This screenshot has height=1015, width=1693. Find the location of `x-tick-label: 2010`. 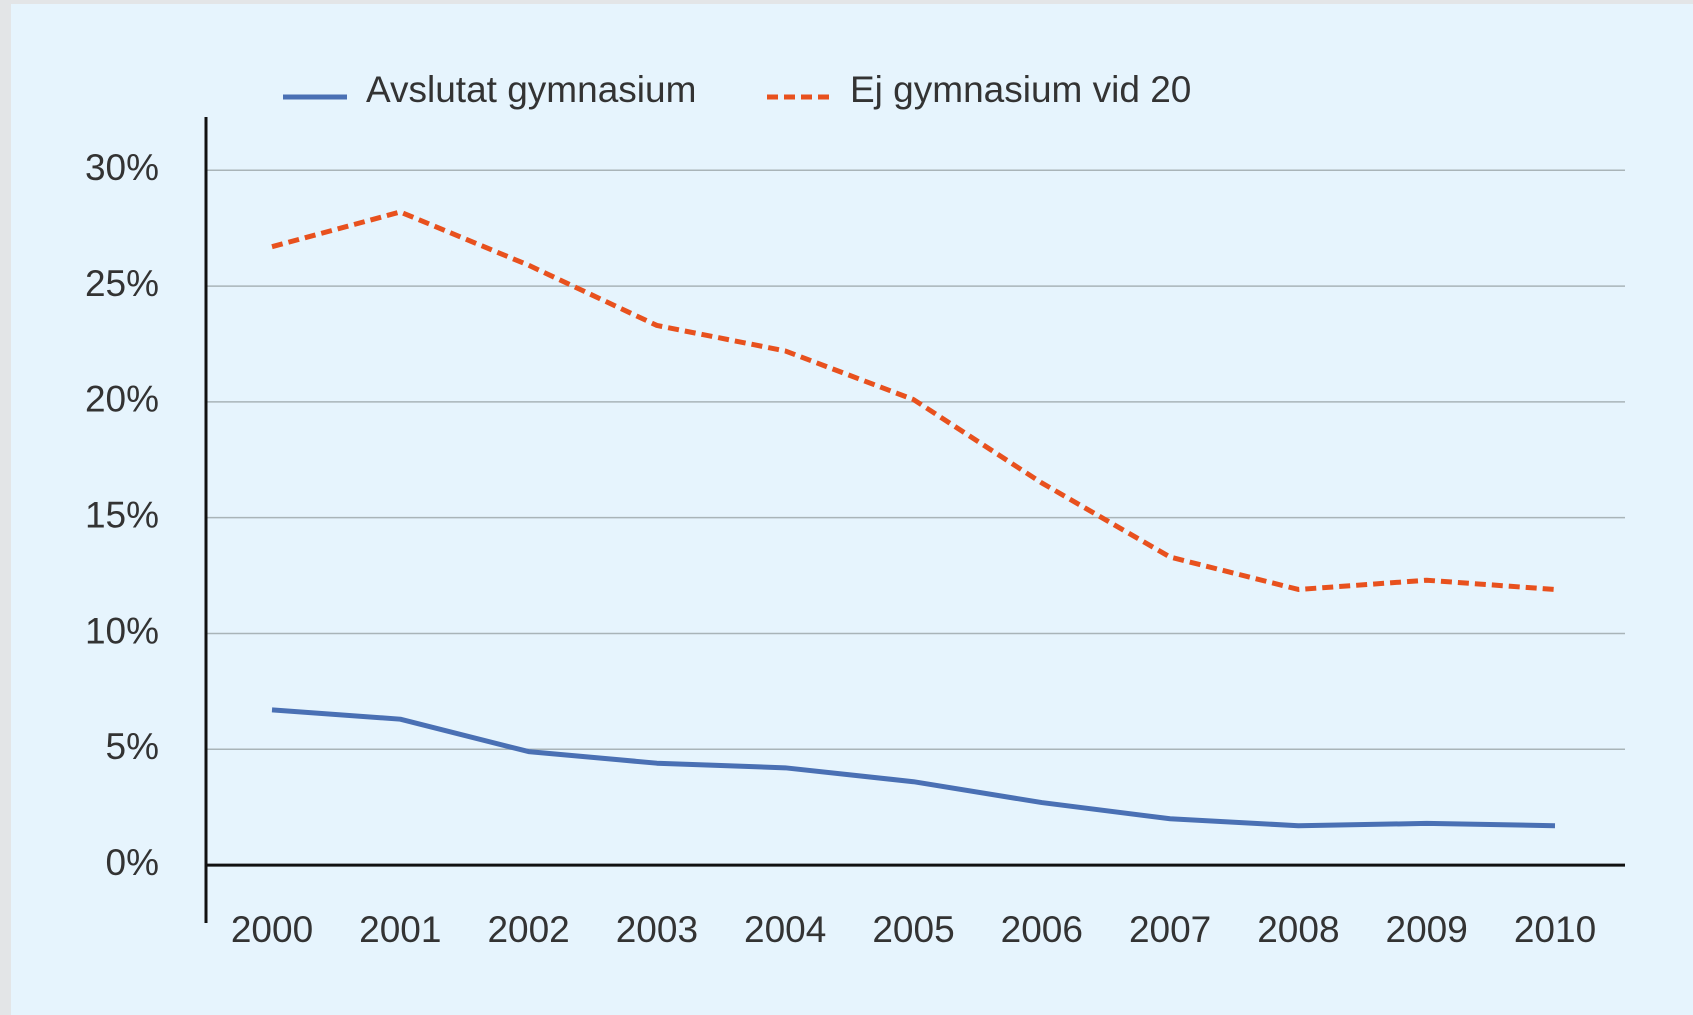

x-tick-label: 2010 is located at coordinates (1555, 929).